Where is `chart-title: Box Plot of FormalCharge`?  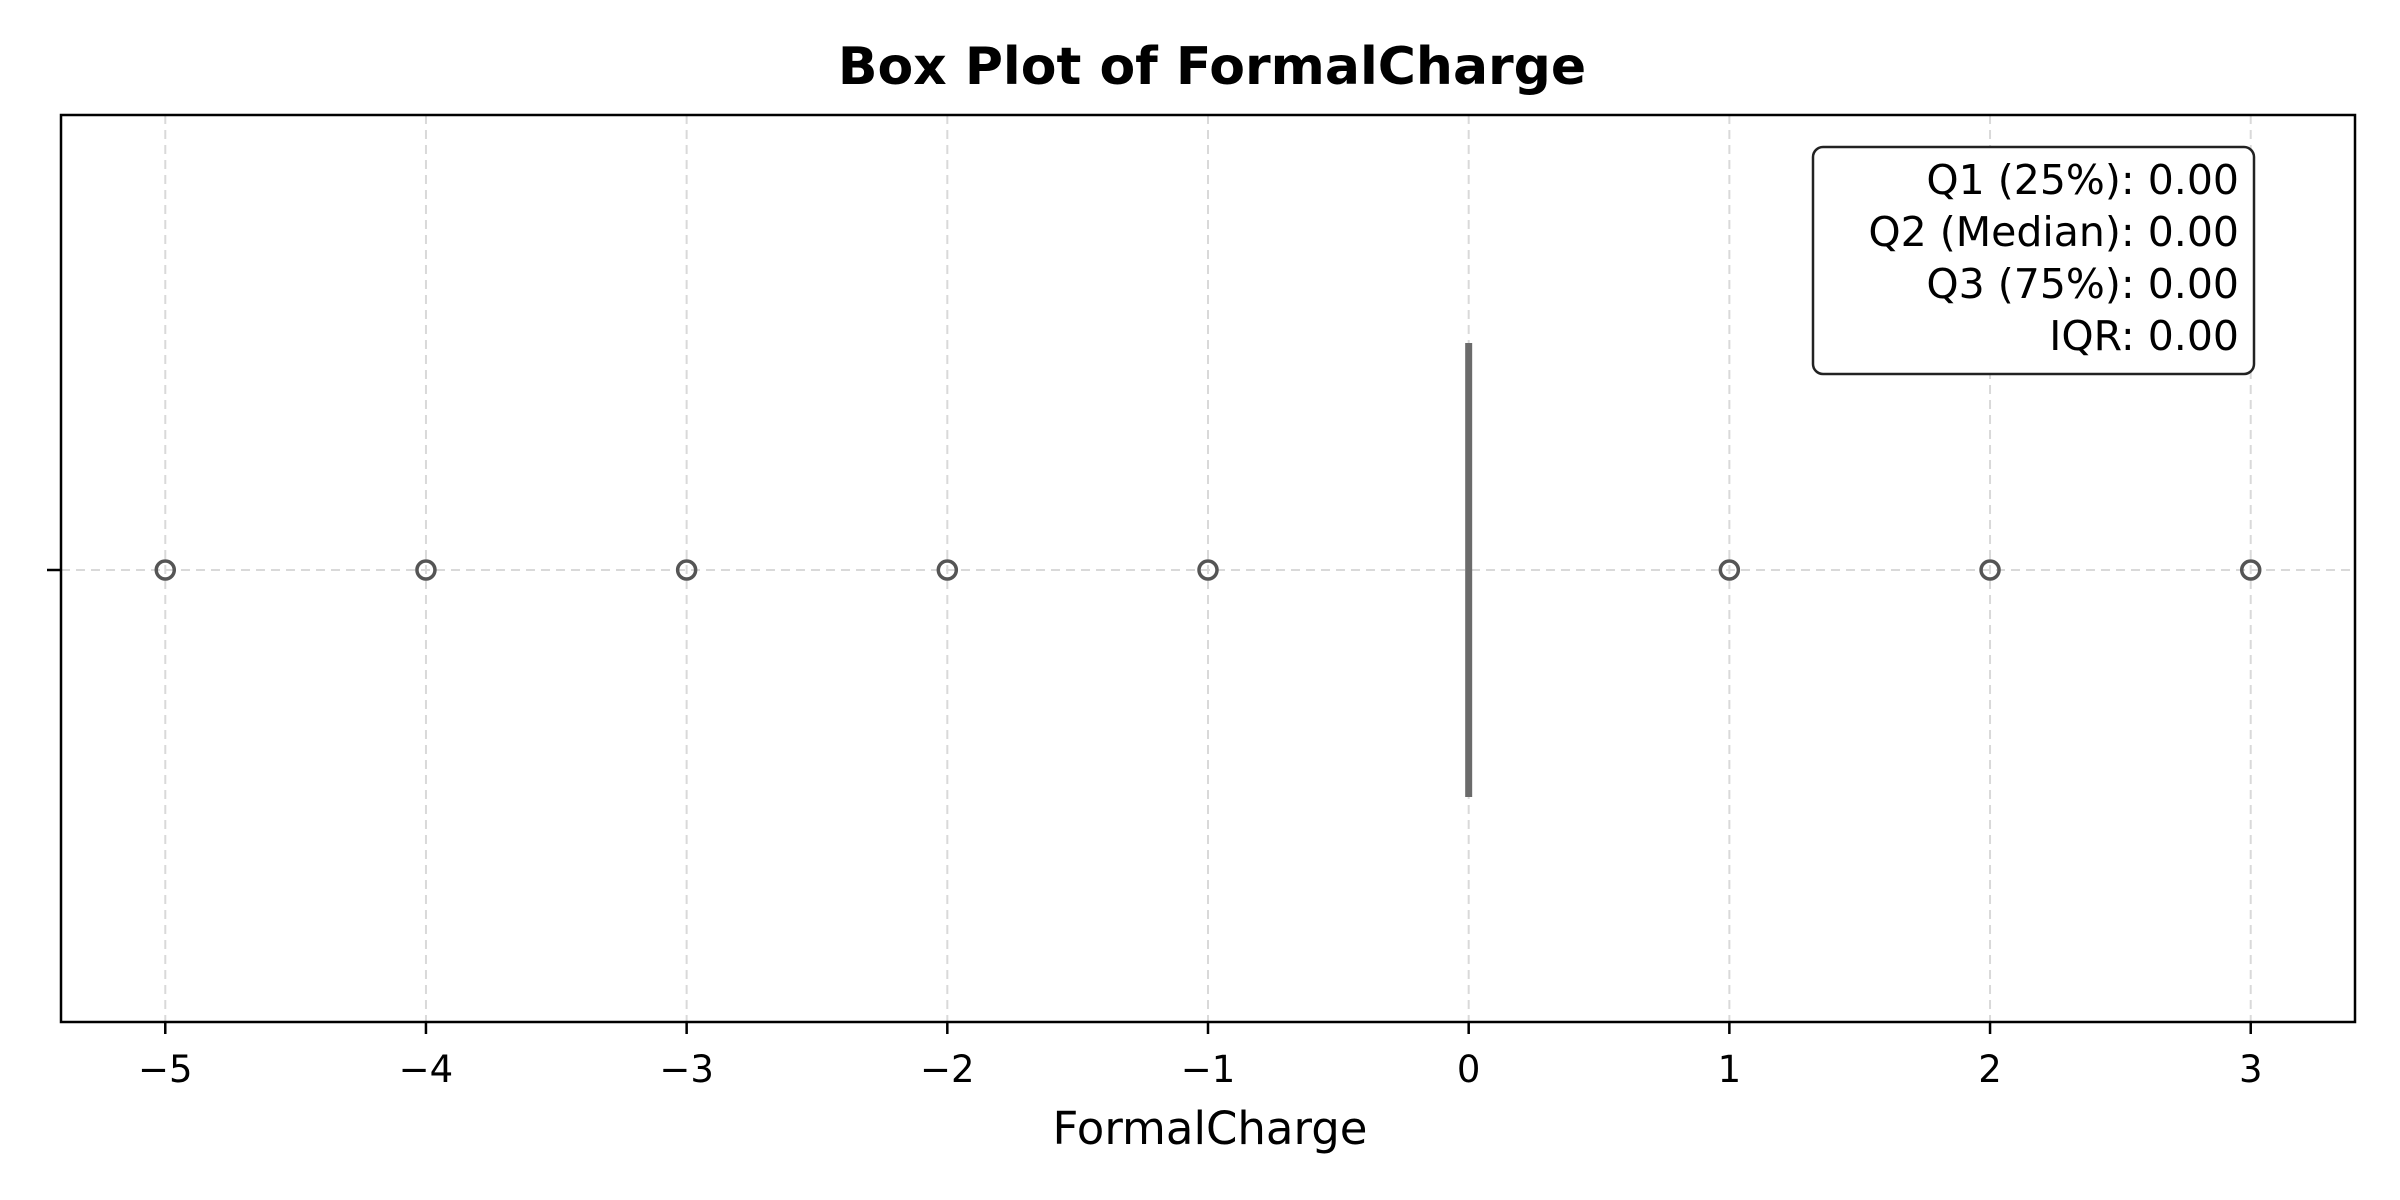 chart-title: Box Plot of FormalCharge is located at coordinates (1212, 67).